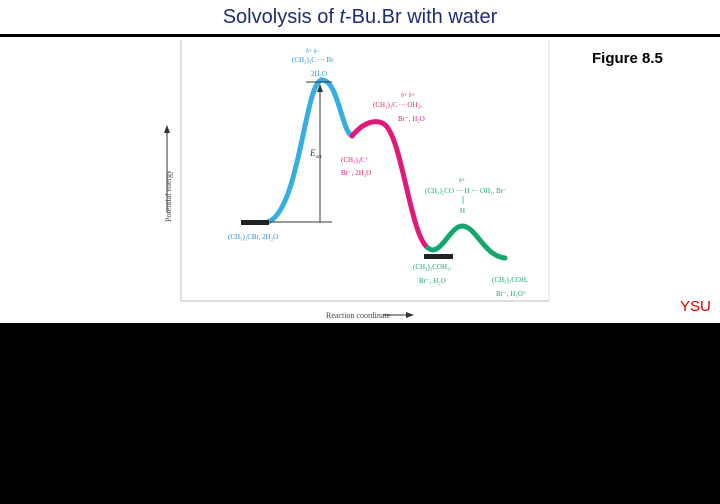 Image resolution: width=720 pixels, height=504 pixels. Describe the element at coordinates (695, 306) in the screenshot. I see `footer-mark: YSU` at that location.